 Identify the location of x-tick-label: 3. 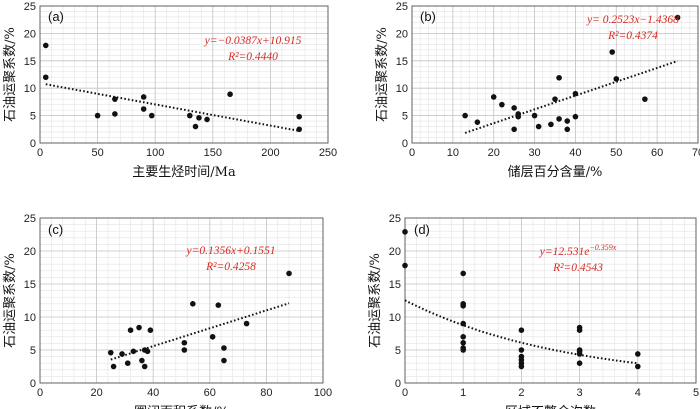
(580, 393).